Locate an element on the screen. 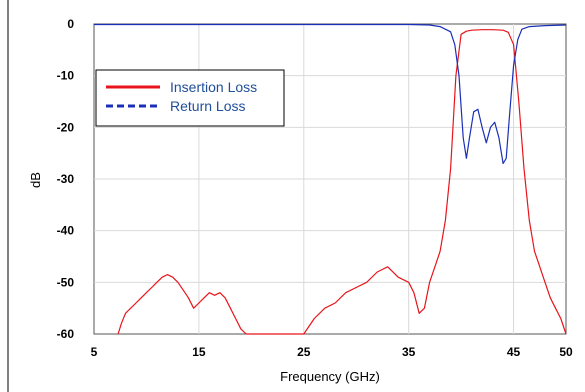  y-tick-label-2: -20 is located at coordinates (66, 127).